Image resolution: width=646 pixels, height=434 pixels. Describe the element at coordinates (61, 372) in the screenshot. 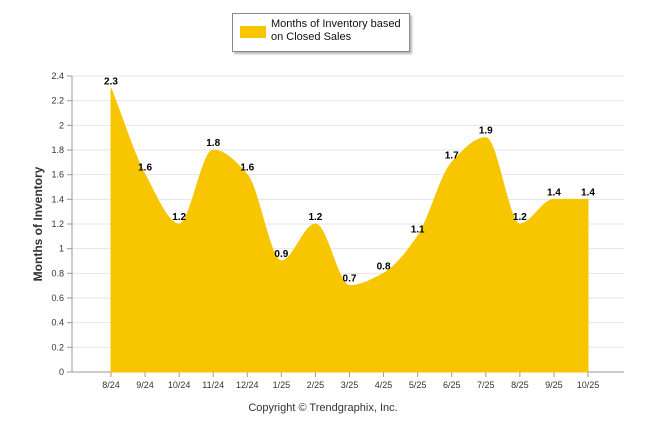

I see `y-tick-label: 0` at that location.